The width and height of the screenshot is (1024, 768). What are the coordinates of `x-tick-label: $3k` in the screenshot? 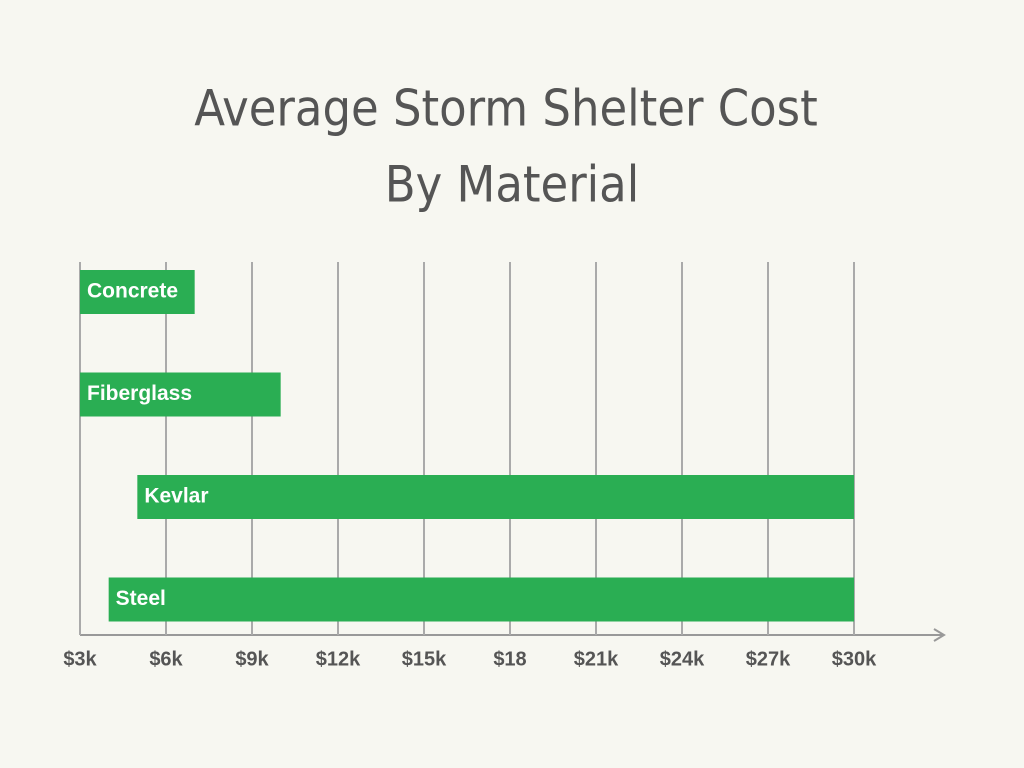 It's located at (80, 659).